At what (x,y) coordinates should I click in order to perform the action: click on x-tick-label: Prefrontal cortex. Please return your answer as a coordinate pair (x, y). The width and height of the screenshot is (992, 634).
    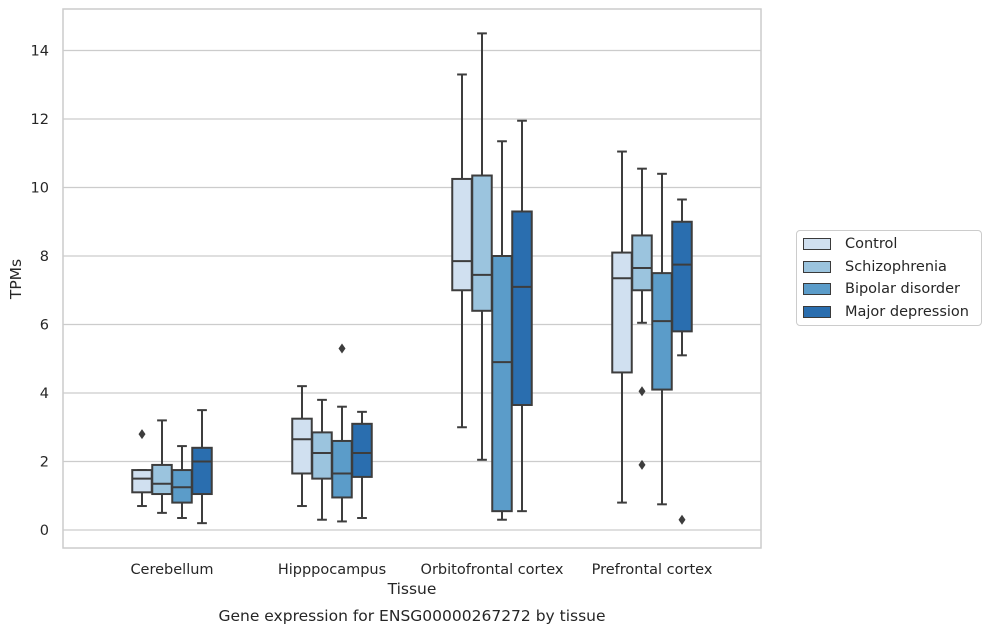
    Looking at the image, I should click on (652, 570).